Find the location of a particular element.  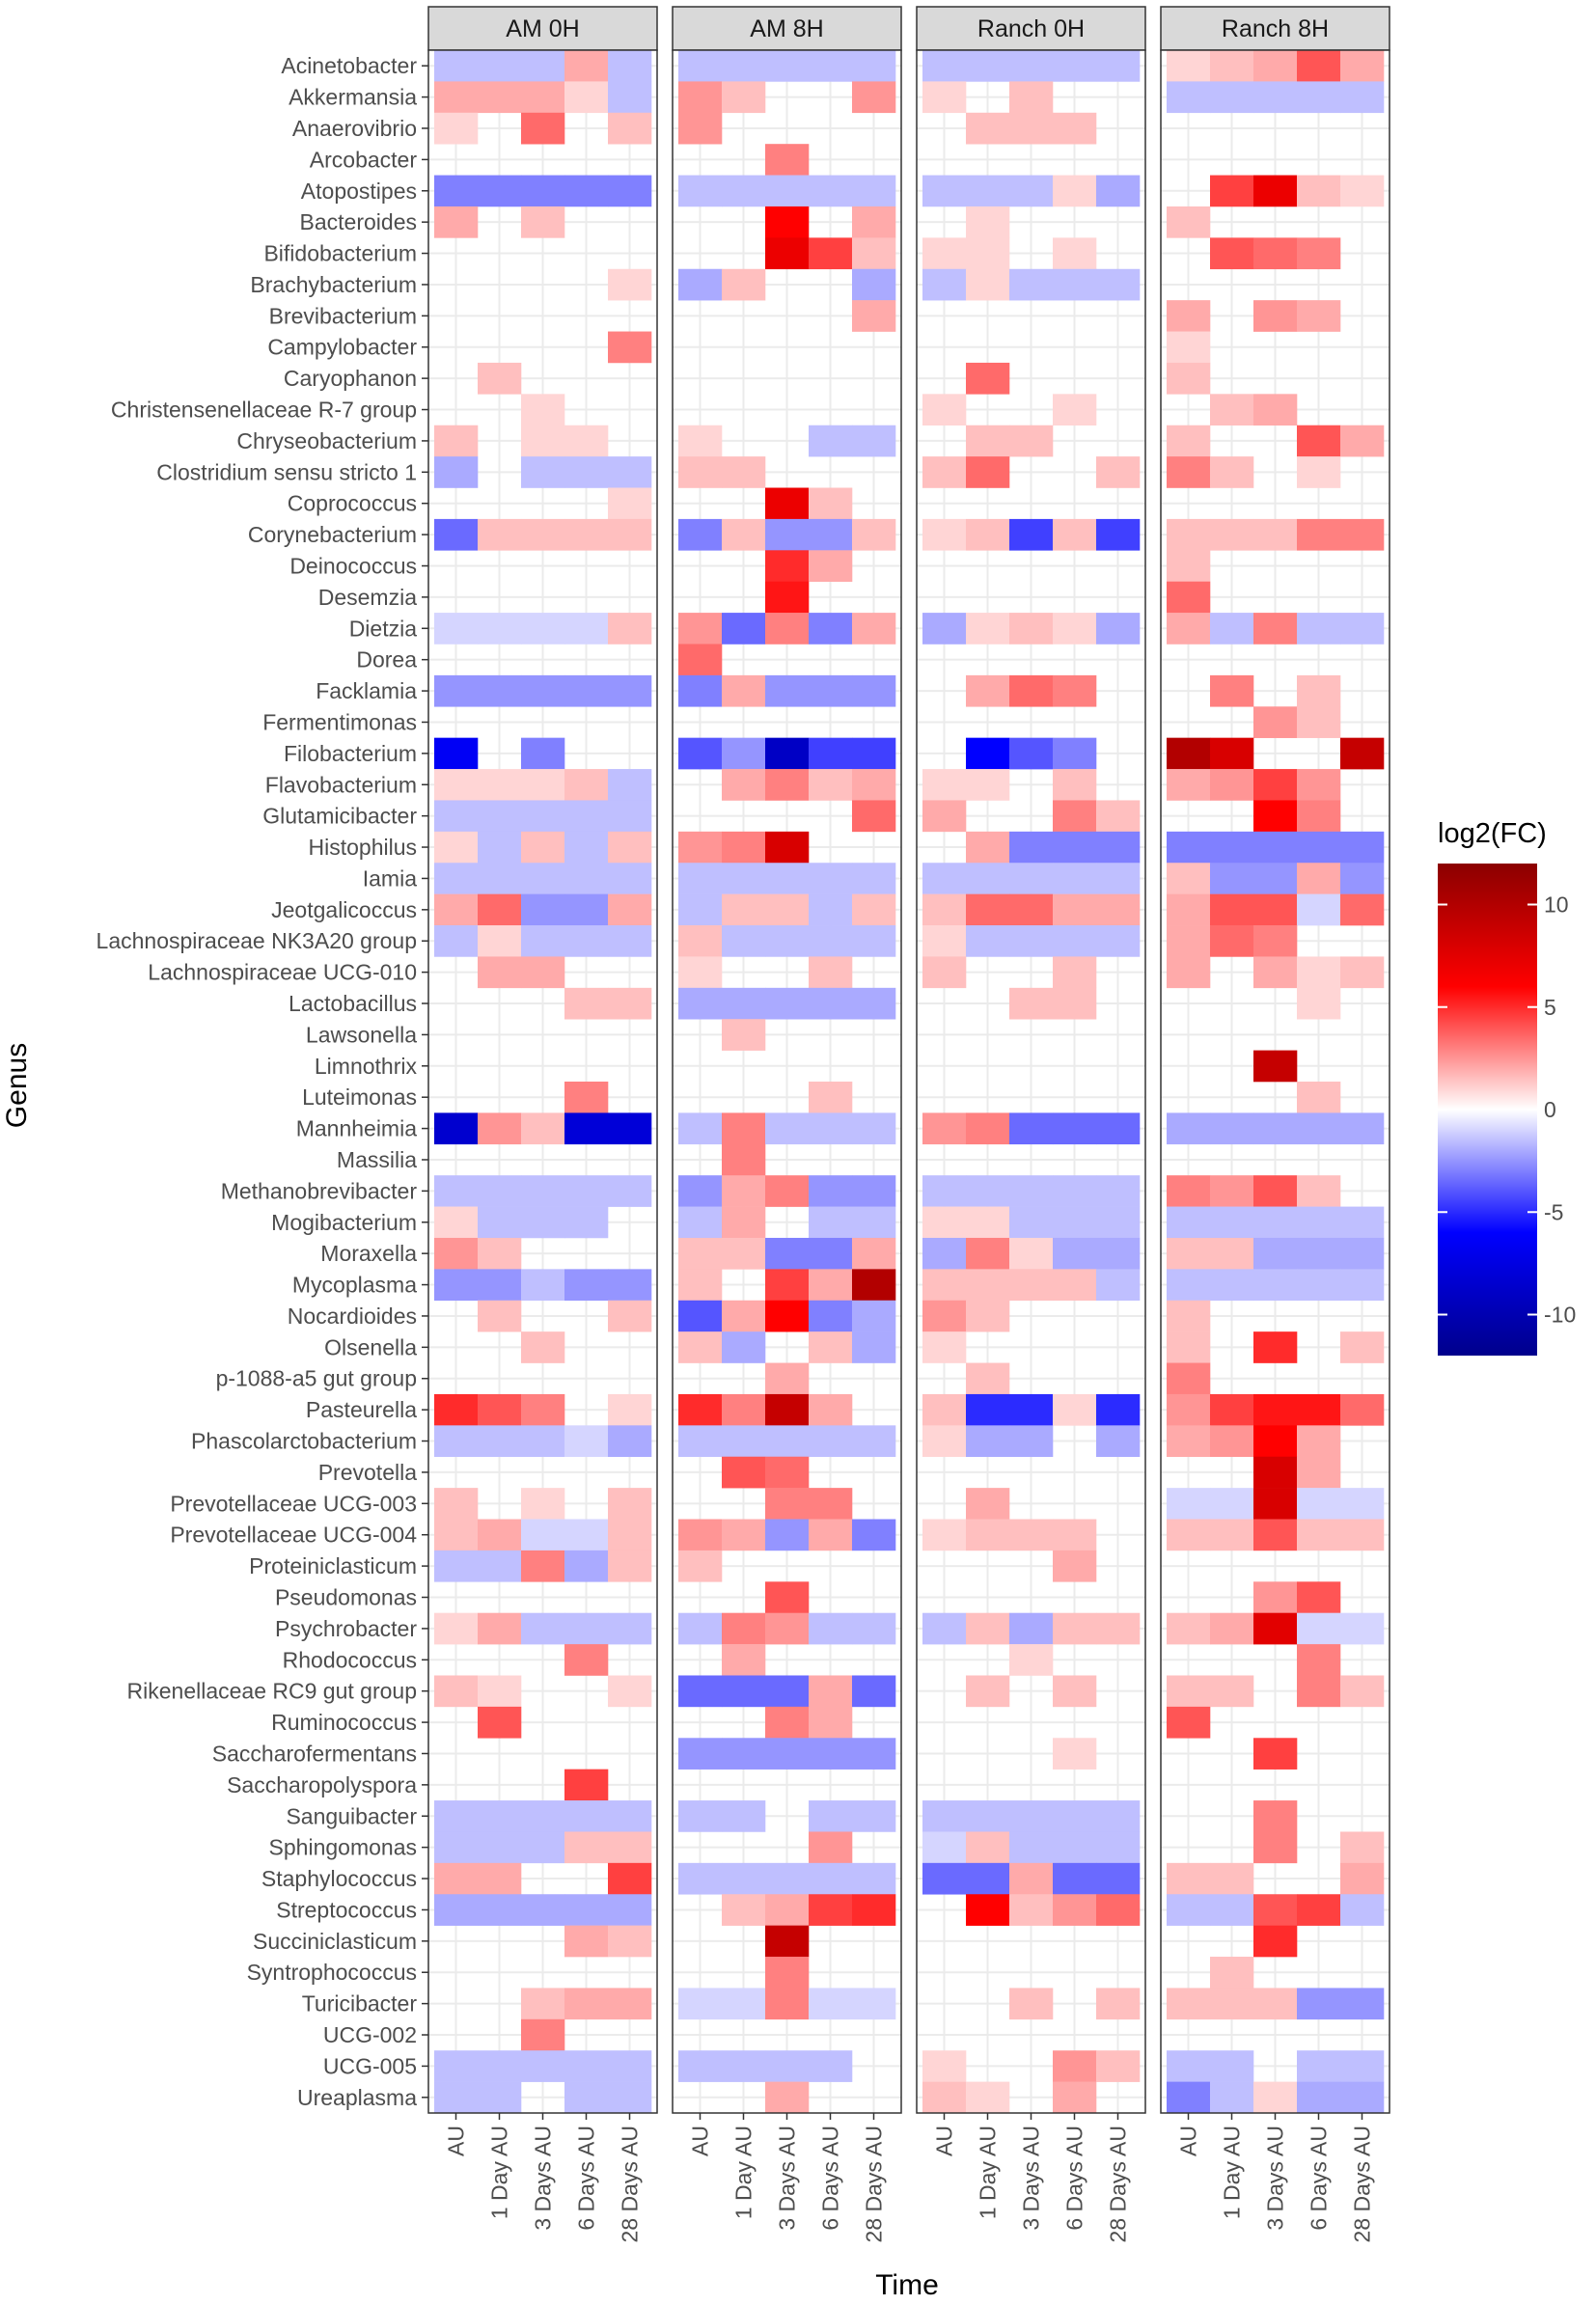

y-tick-label: Sphingomonas is located at coordinates (343, 1848).